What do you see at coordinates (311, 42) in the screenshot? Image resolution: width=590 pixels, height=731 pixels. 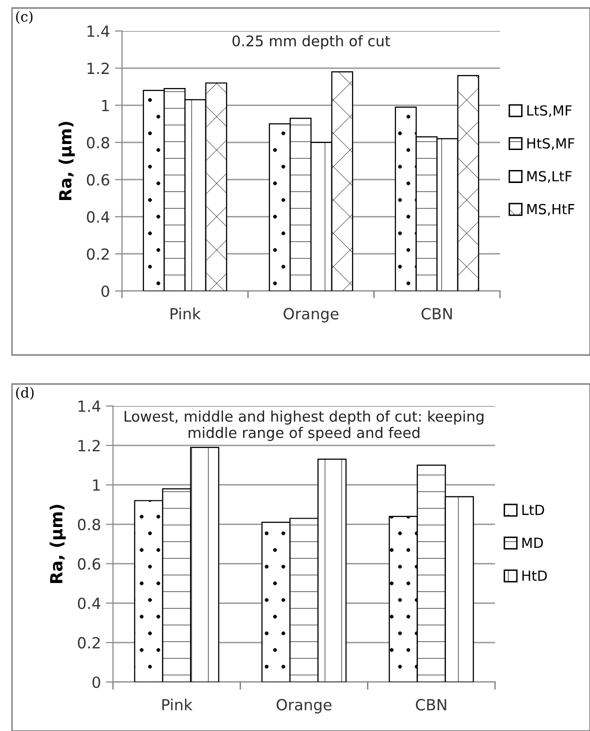 I see `chart-title: 0.25 mm depth of cut` at bounding box center [311, 42].